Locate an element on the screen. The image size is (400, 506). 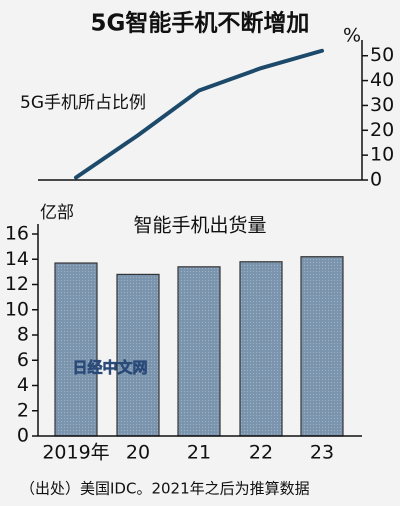
series-label: 5G手机所占比例 is located at coordinates (83, 103).